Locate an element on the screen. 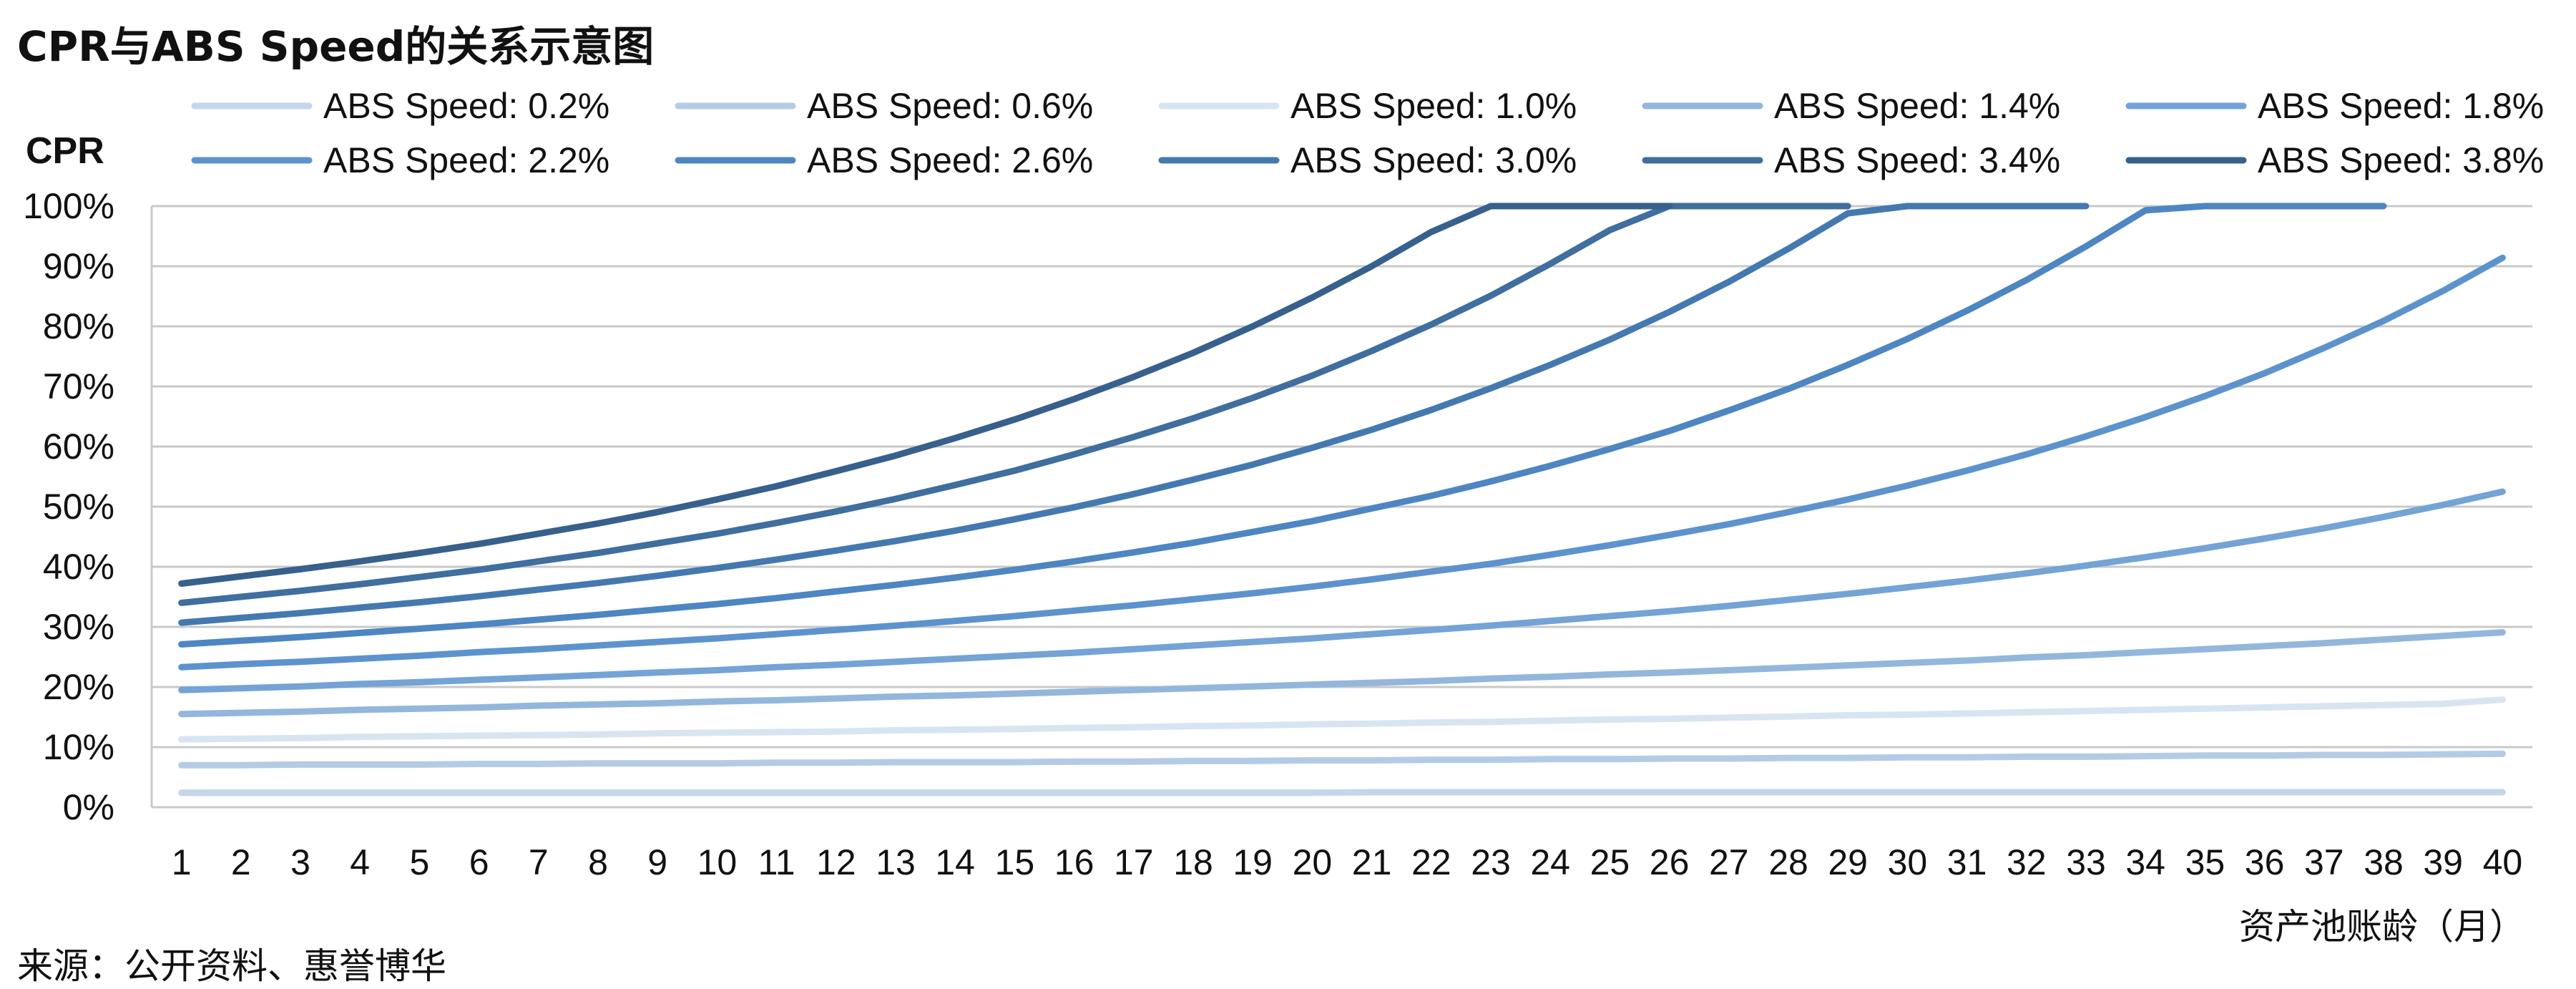 This screenshot has height=989, width=2576. x-tick-label: 21 is located at coordinates (1372, 862).